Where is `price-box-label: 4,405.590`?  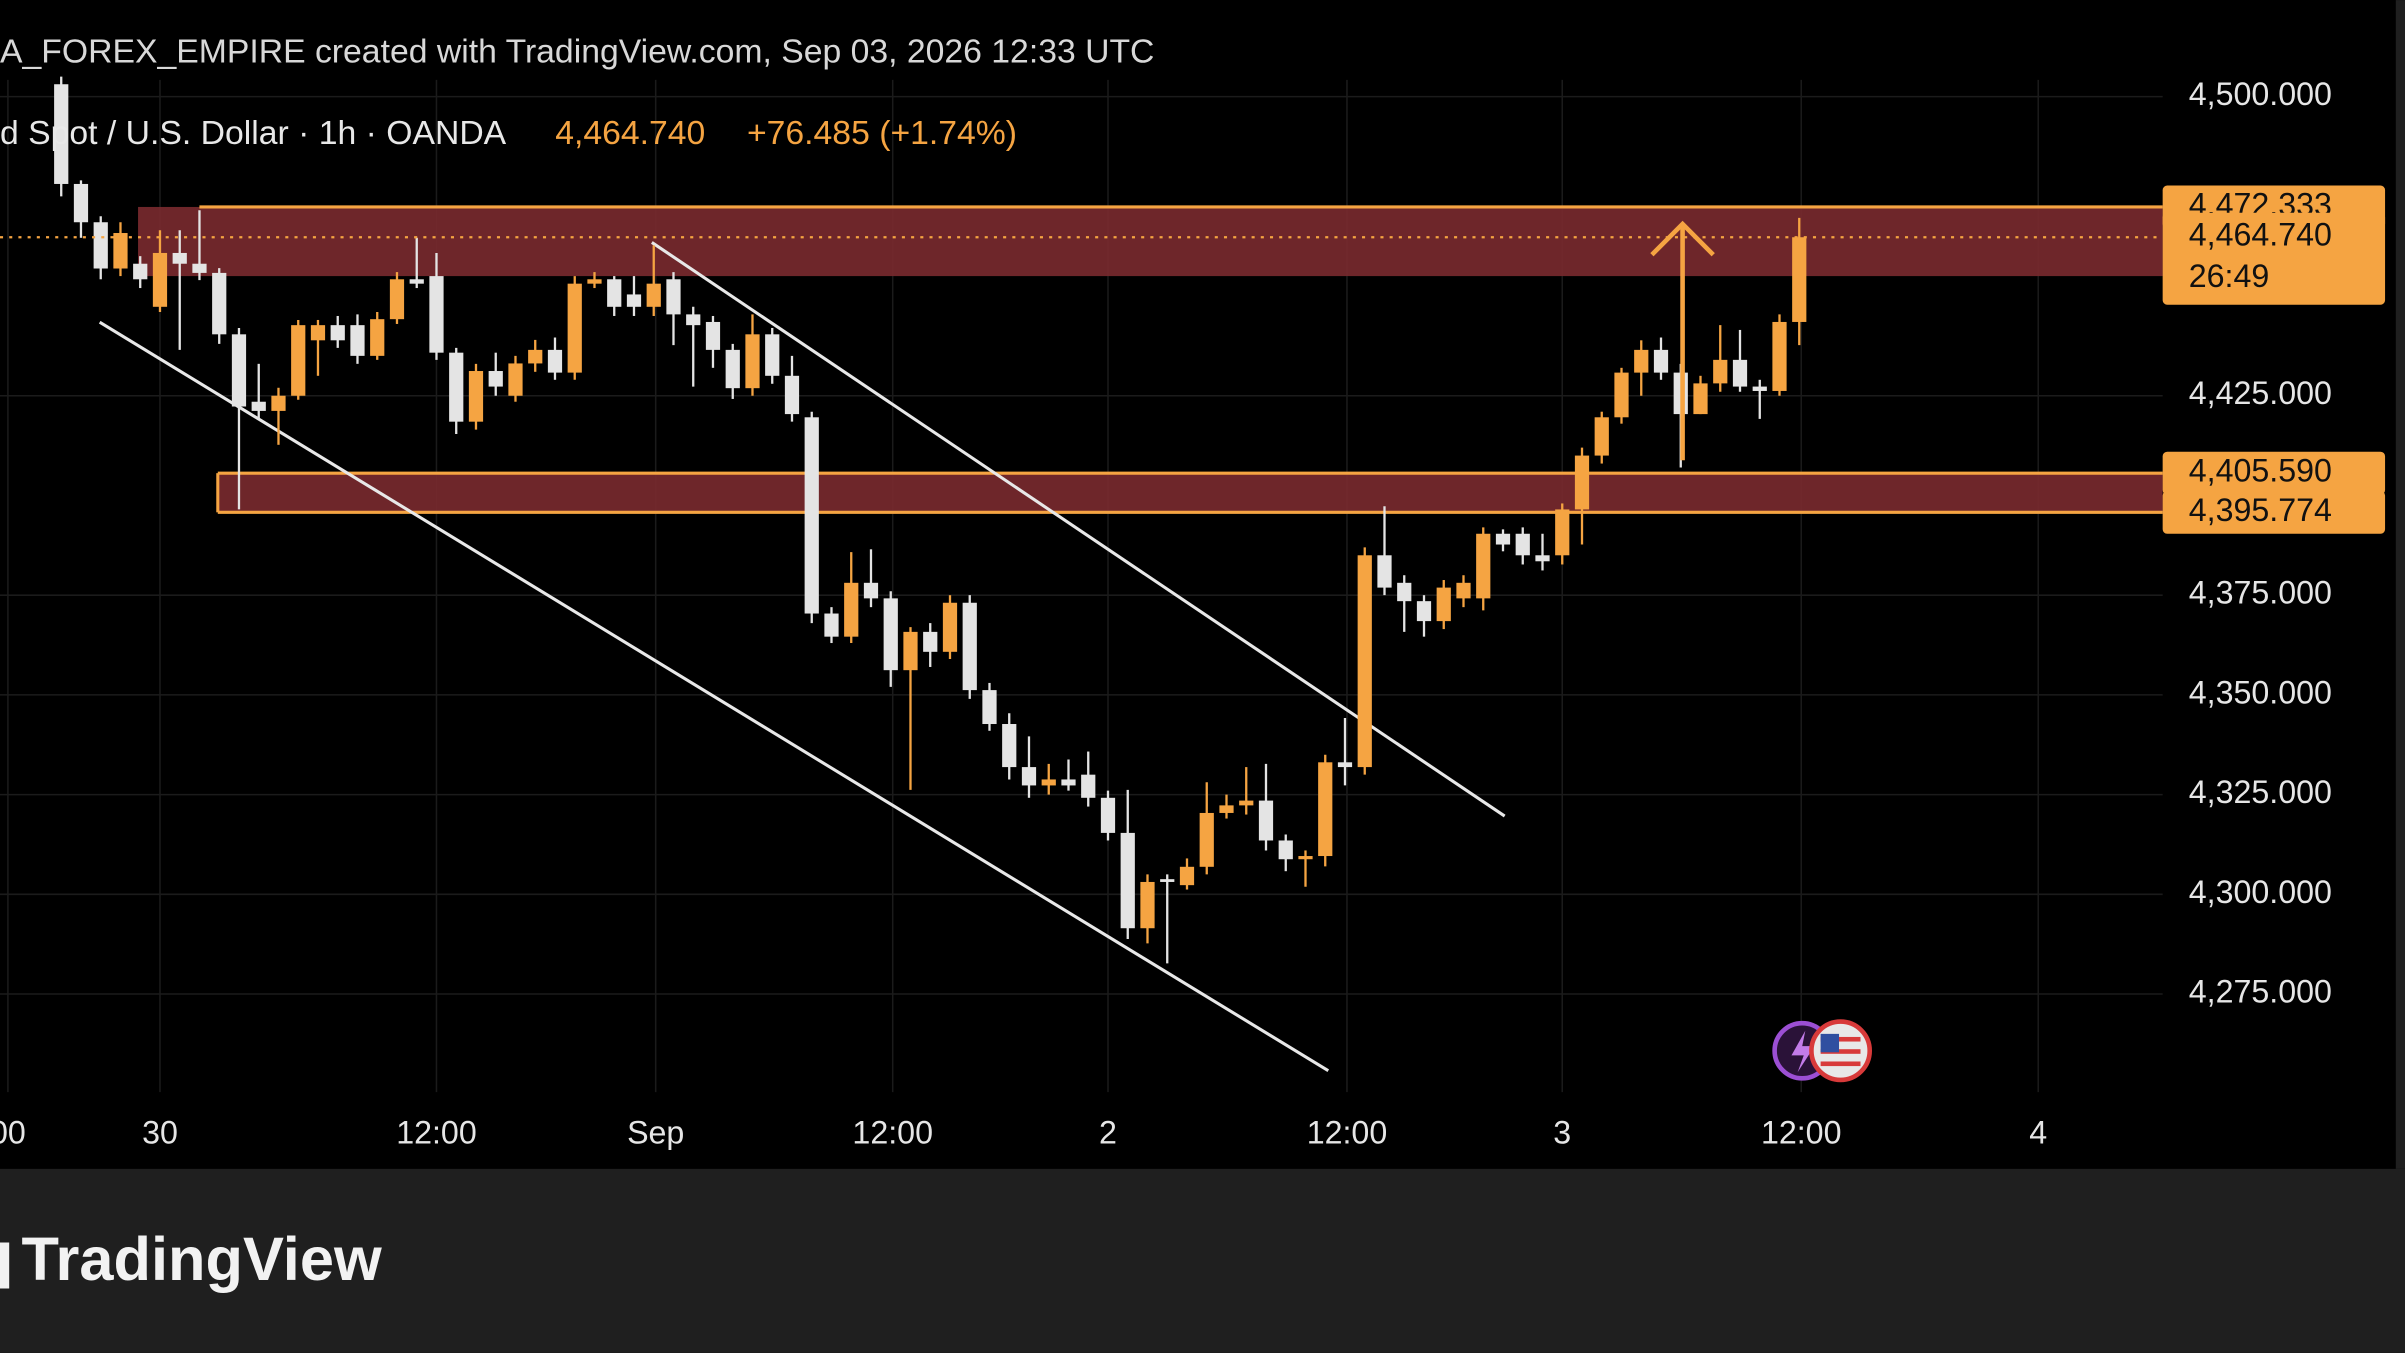 price-box-label: 4,405.590 is located at coordinates (2260, 471).